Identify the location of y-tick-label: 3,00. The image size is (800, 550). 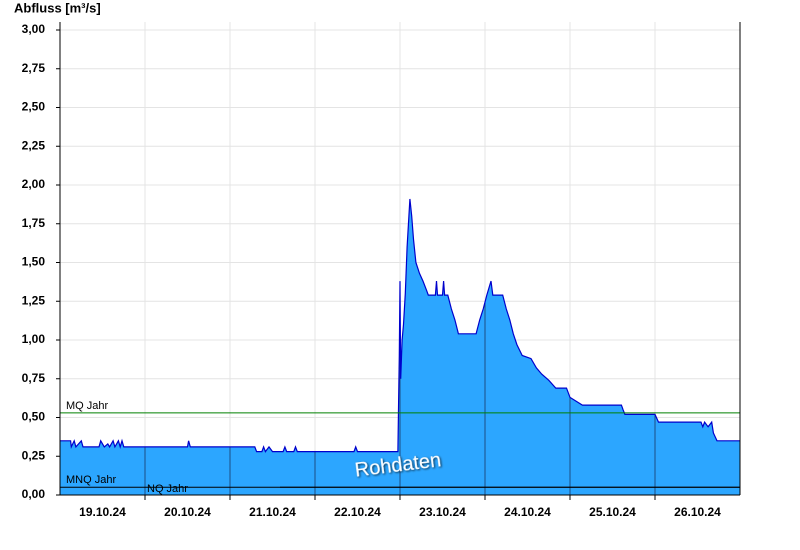
(34, 29).